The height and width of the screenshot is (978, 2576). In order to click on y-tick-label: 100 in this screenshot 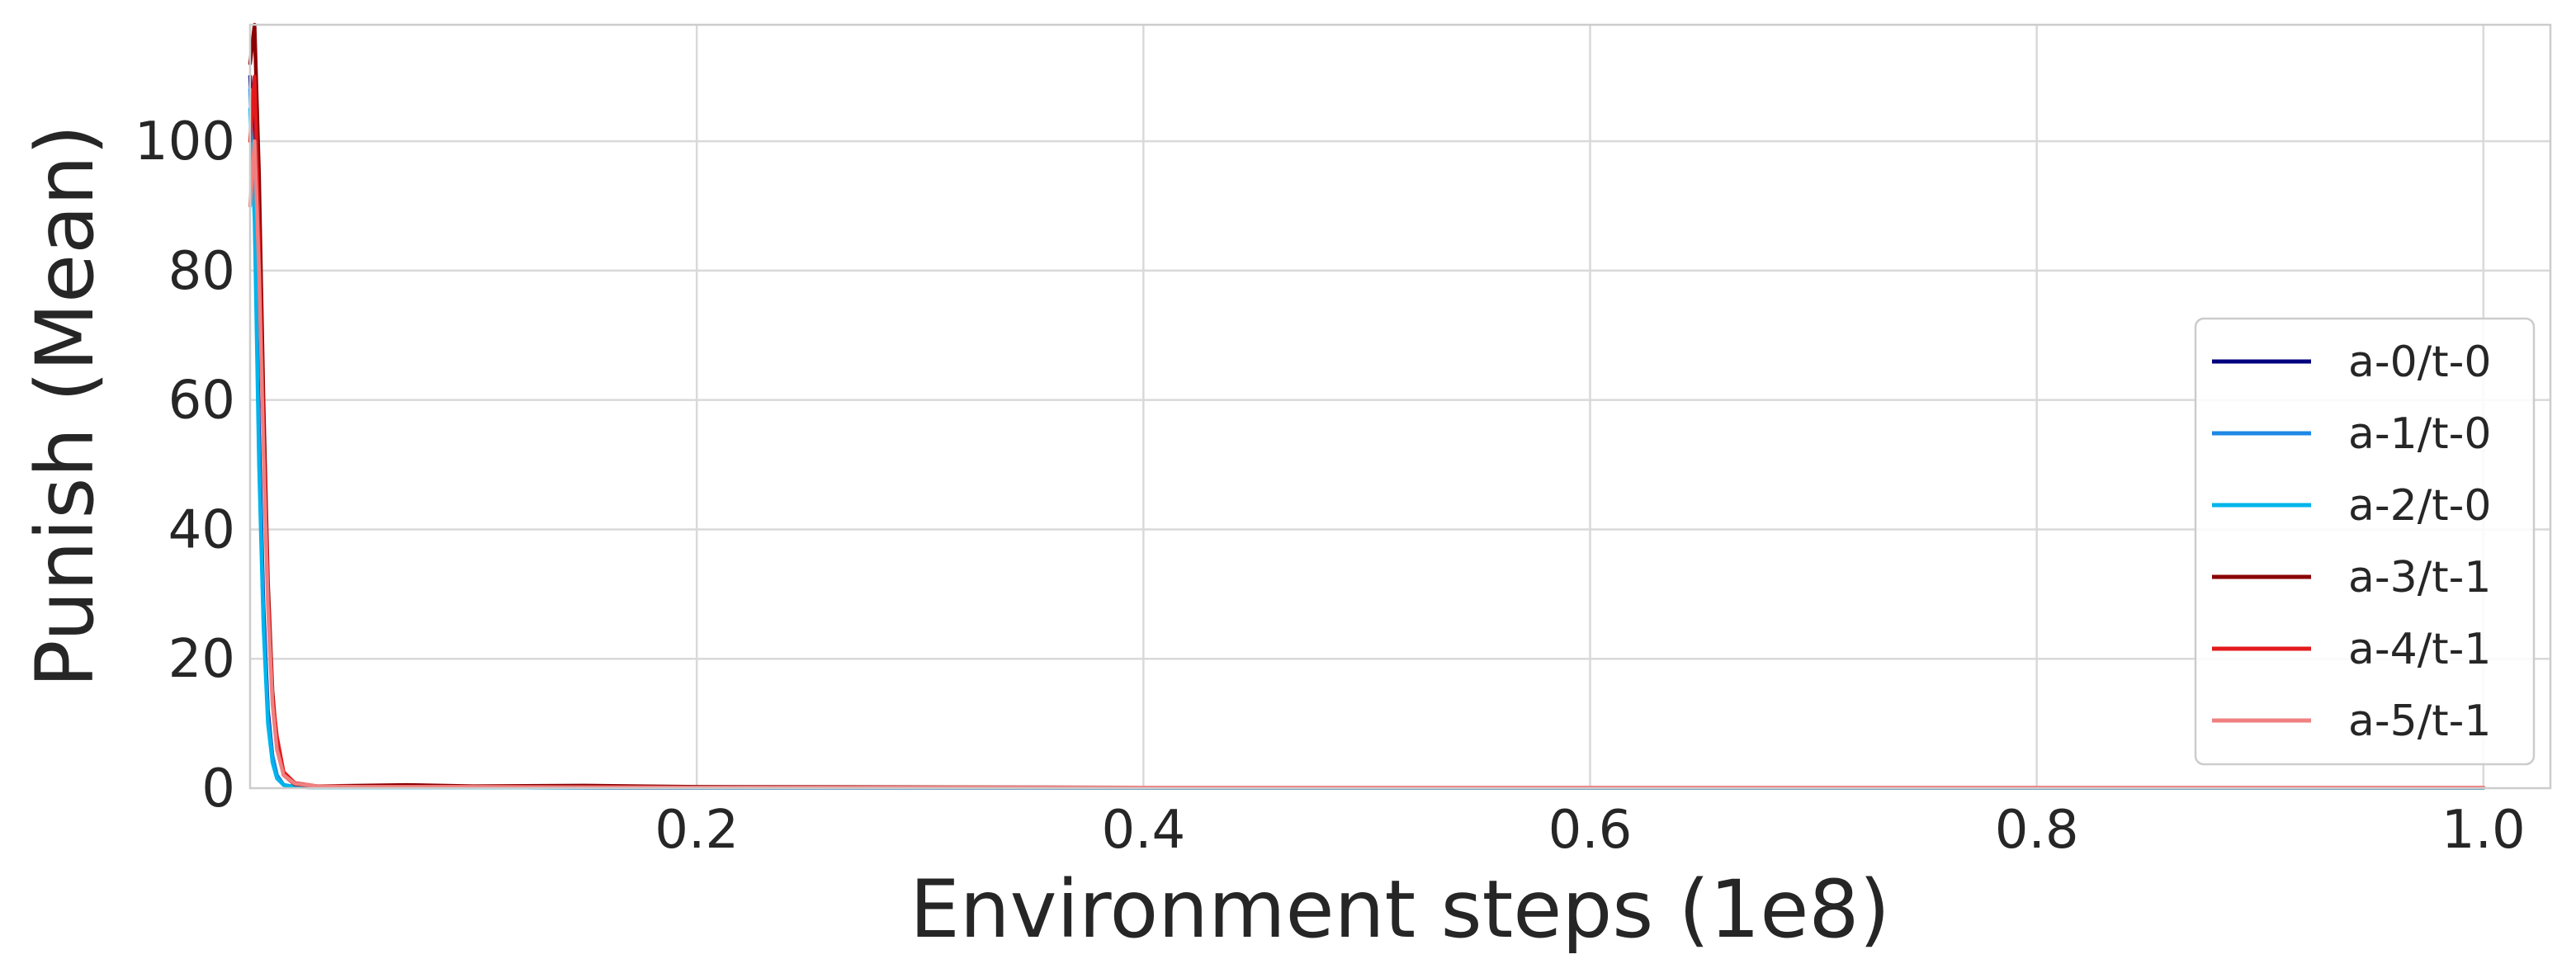, I will do `click(185, 141)`.